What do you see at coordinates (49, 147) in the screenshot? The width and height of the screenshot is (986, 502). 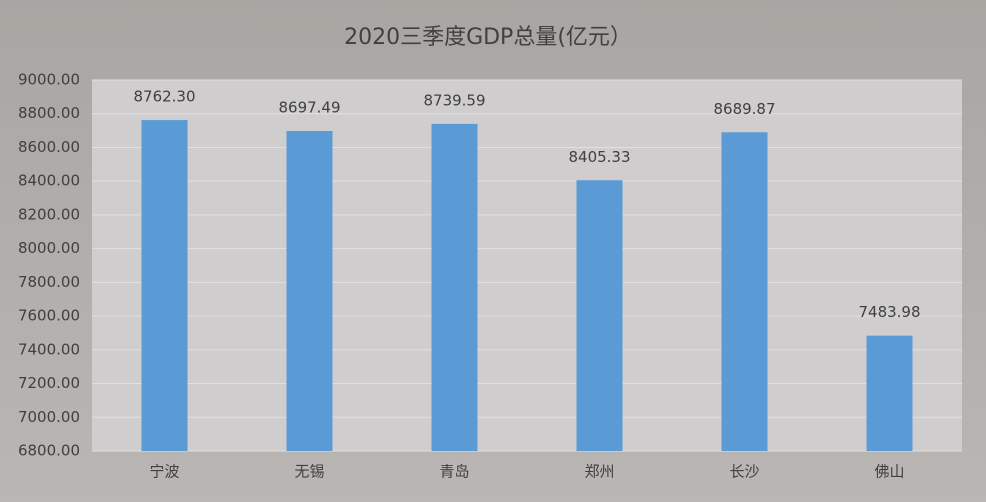 I see `y-tick-label: 8600.00` at bounding box center [49, 147].